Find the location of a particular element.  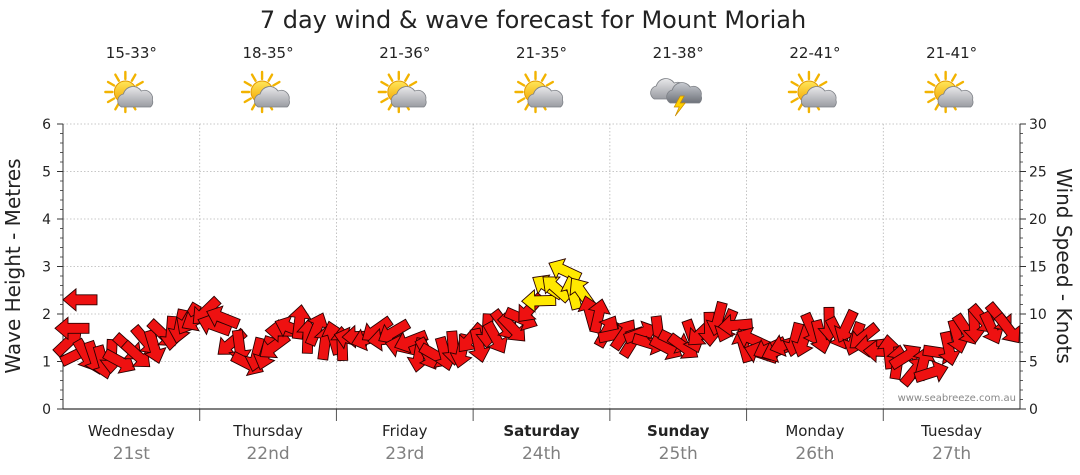

left-axis-title: Wave Height - Metres is located at coordinates (13, 265).